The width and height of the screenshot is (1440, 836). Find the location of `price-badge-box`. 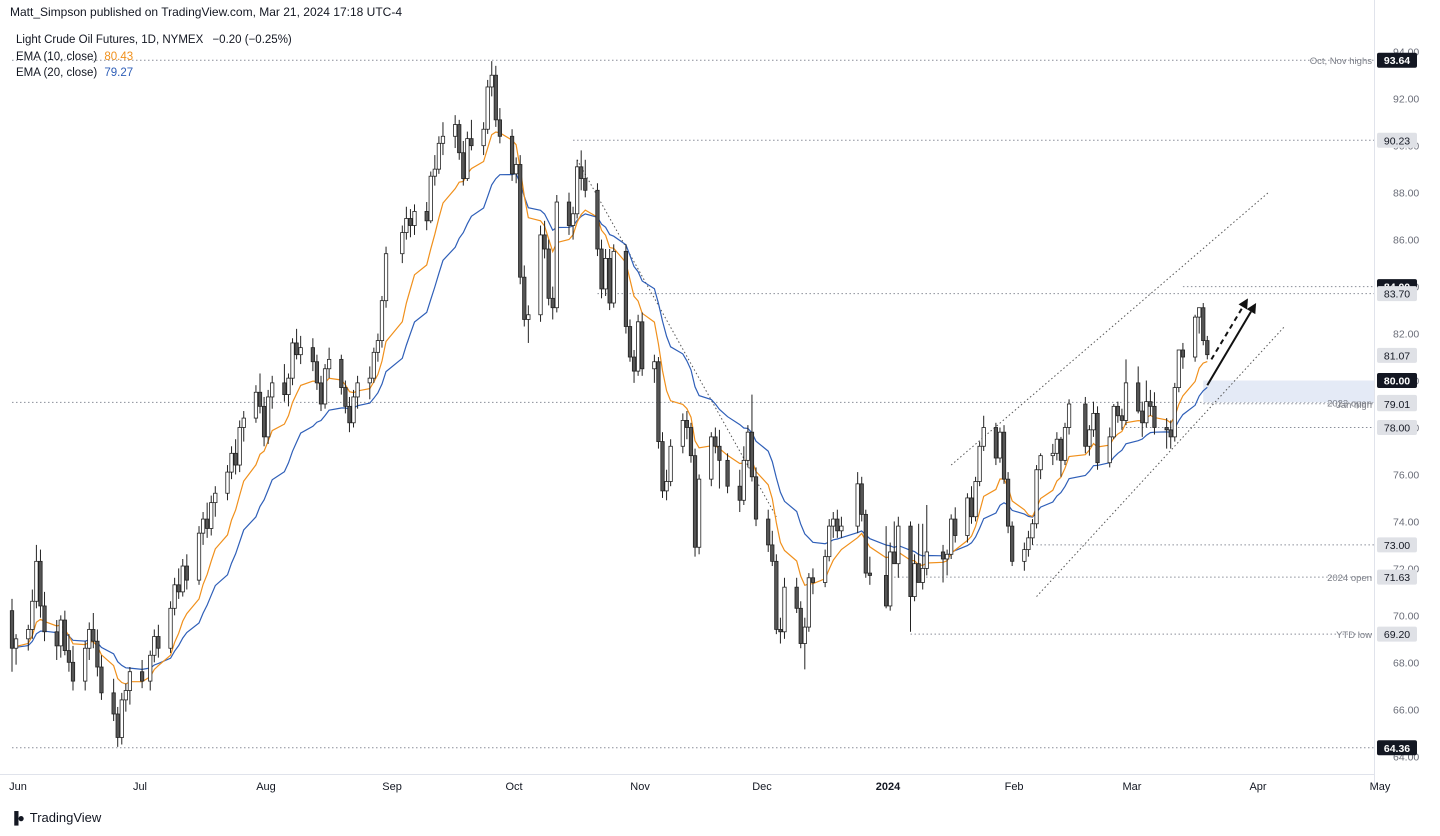

price-badge-box is located at coordinates (1397, 381).